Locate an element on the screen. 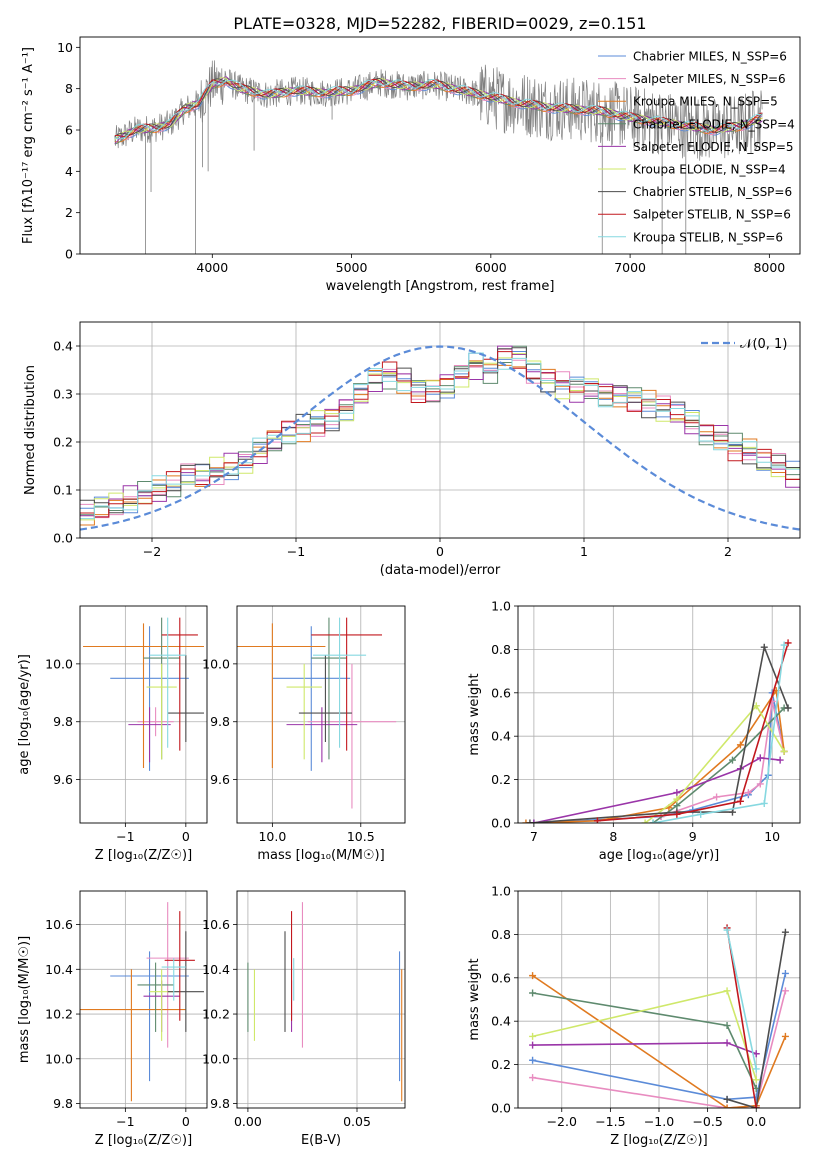  plot-area-age_vs_mass is located at coordinates (317, 713).